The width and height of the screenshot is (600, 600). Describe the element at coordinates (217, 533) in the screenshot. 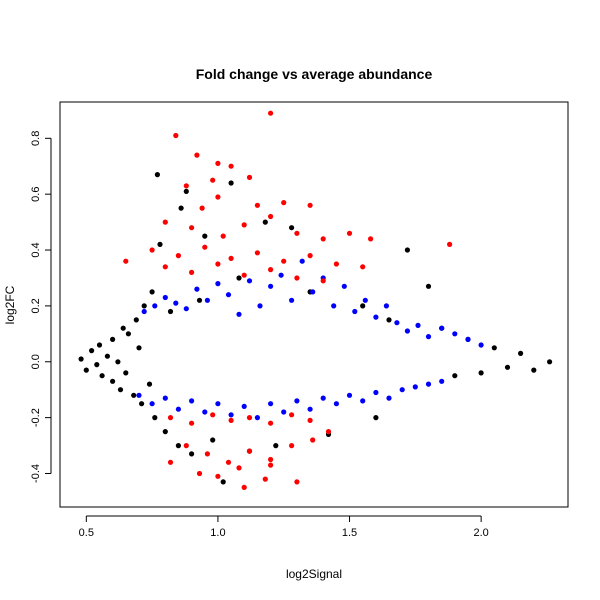

I see `x-tick-label: 1.0` at that location.